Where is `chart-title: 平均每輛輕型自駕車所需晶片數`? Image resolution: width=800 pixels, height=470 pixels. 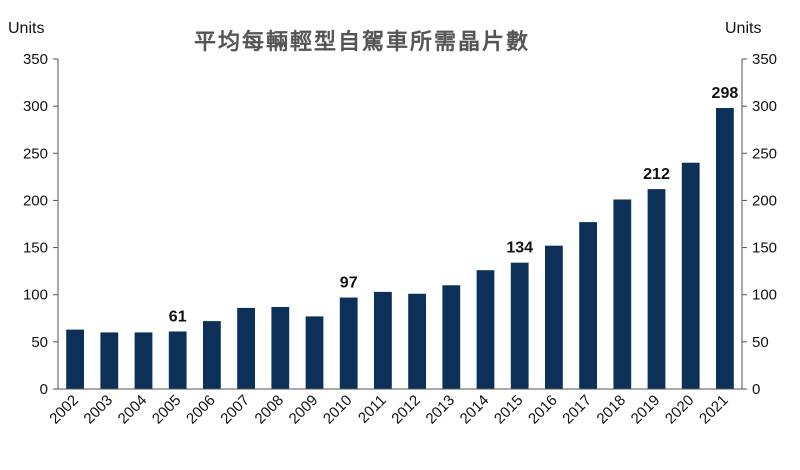 chart-title: 平均每輛輕型自駕車所需晶片數 is located at coordinates (362, 42).